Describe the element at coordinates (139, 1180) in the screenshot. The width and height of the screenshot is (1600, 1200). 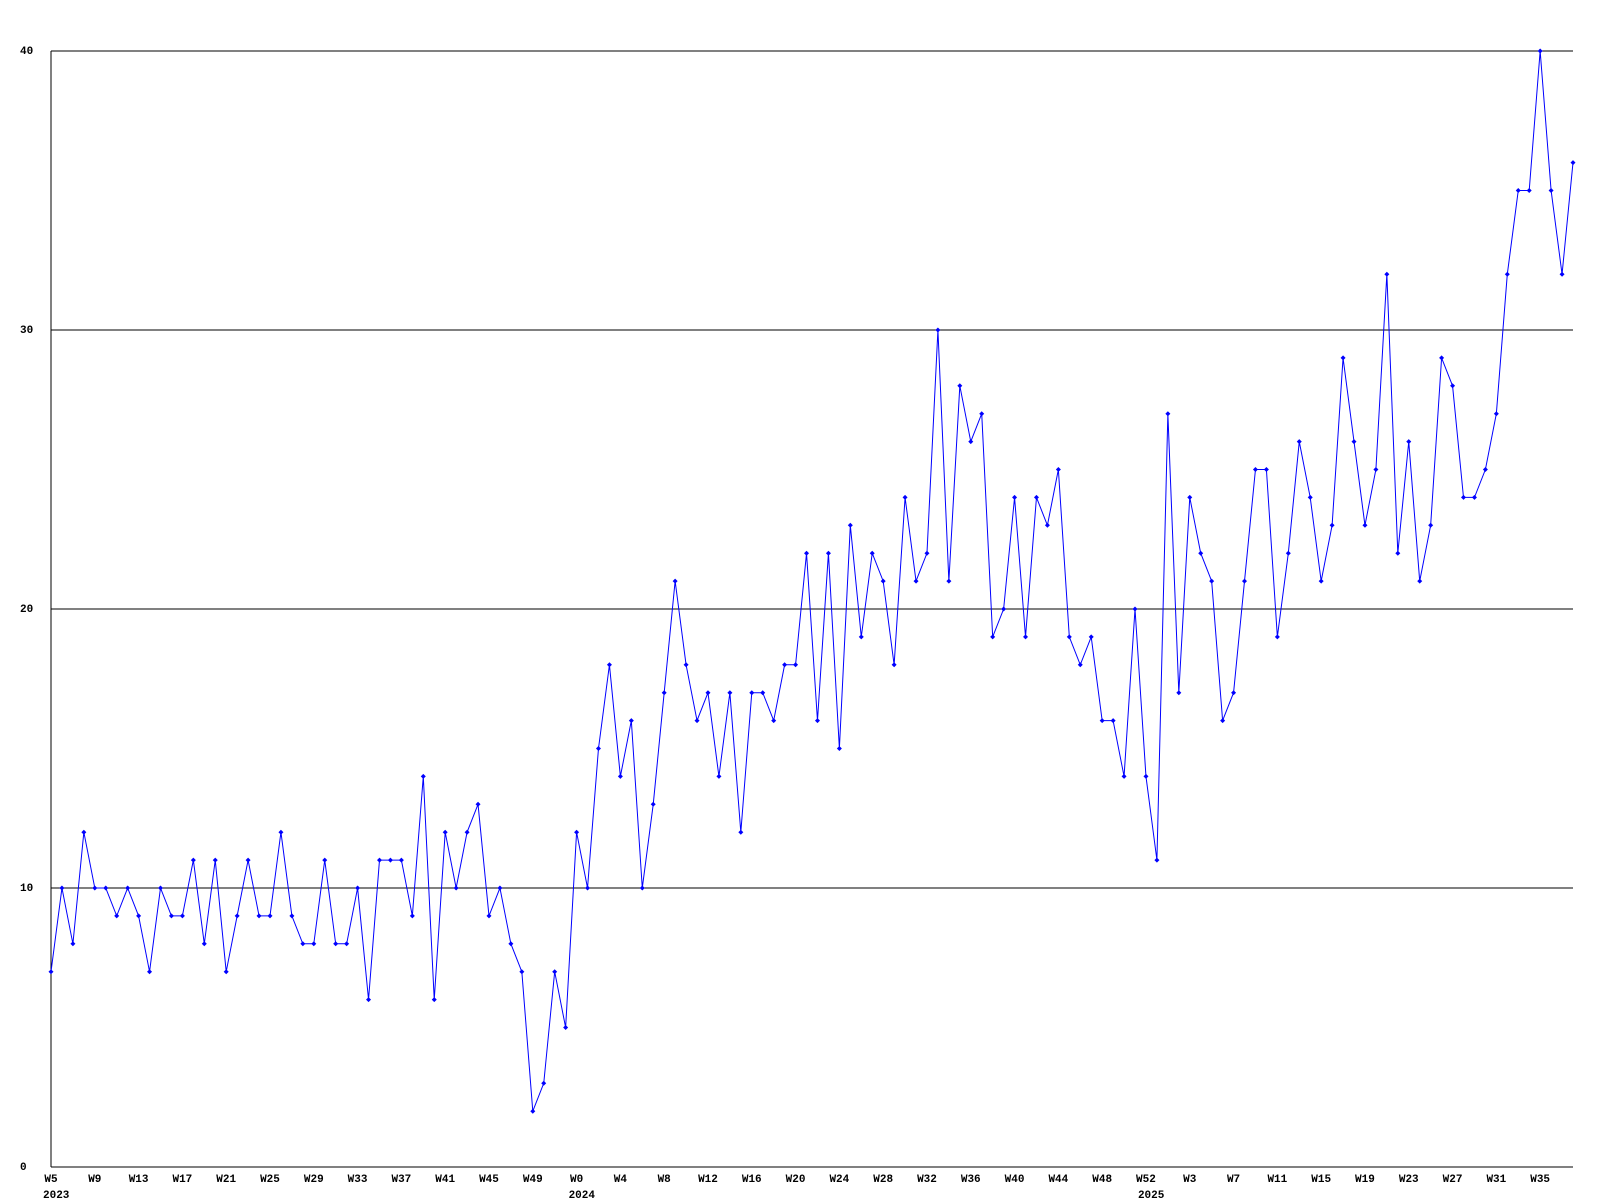
I see `x-tick-label: W13` at that location.